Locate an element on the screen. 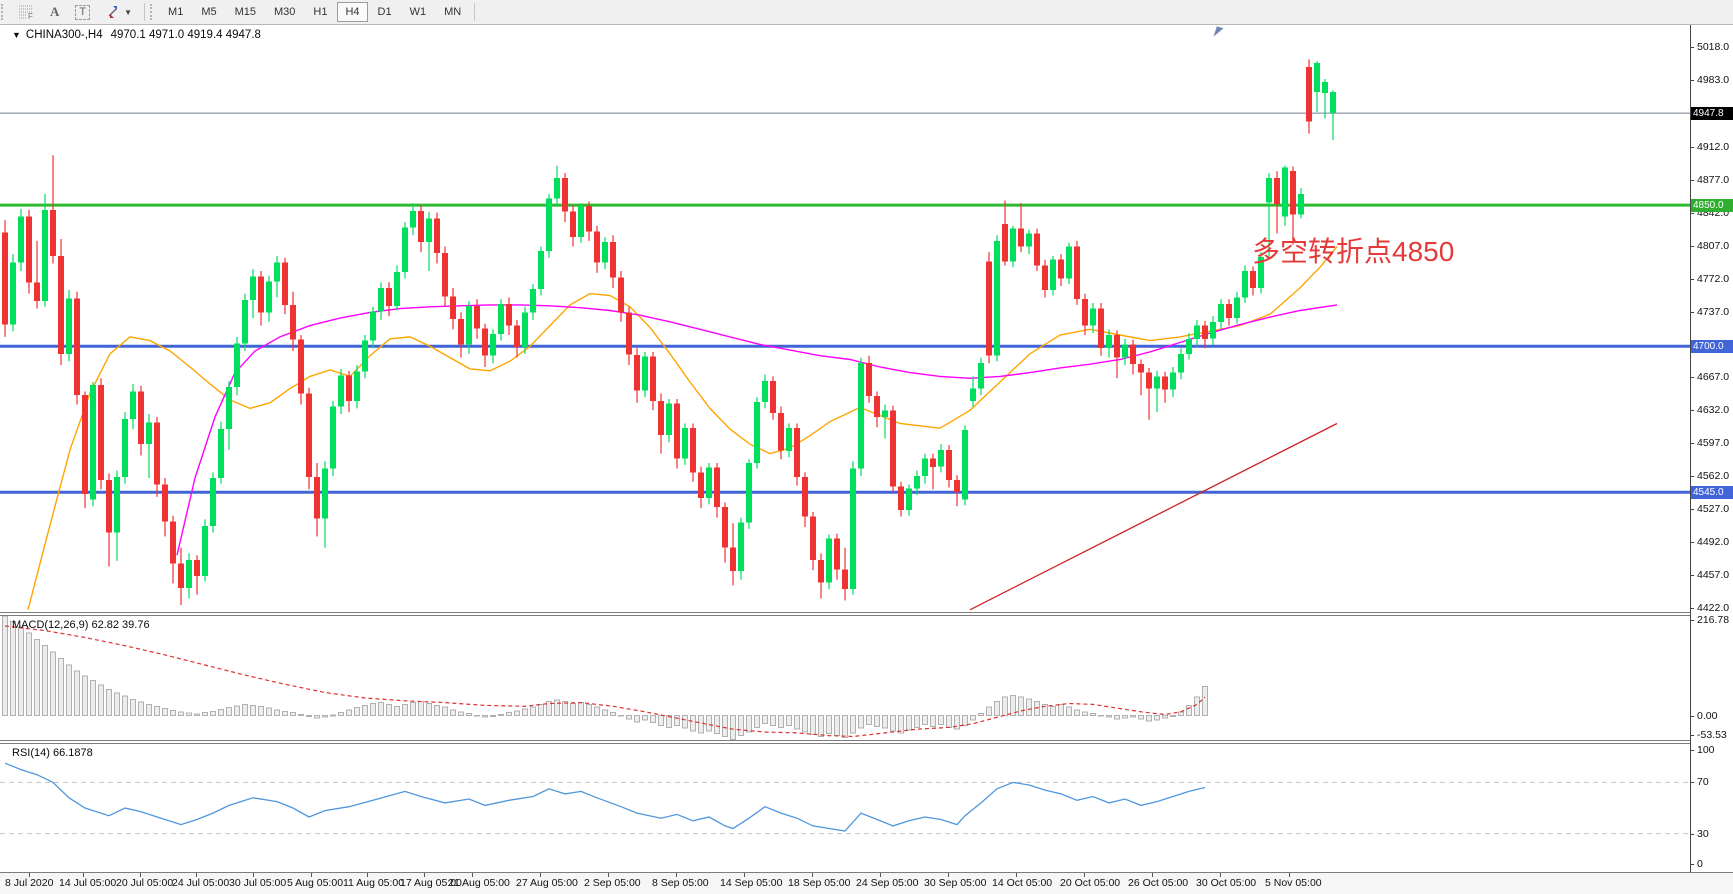 This screenshot has width=1733, height=894. timeframe-h4: H4 is located at coordinates (352, 12).